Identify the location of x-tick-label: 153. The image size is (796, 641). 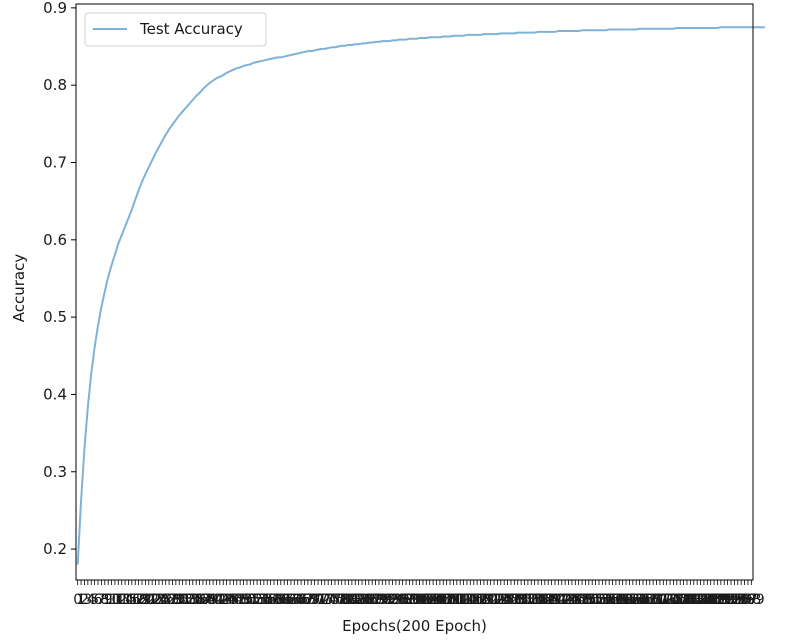
(595, 600).